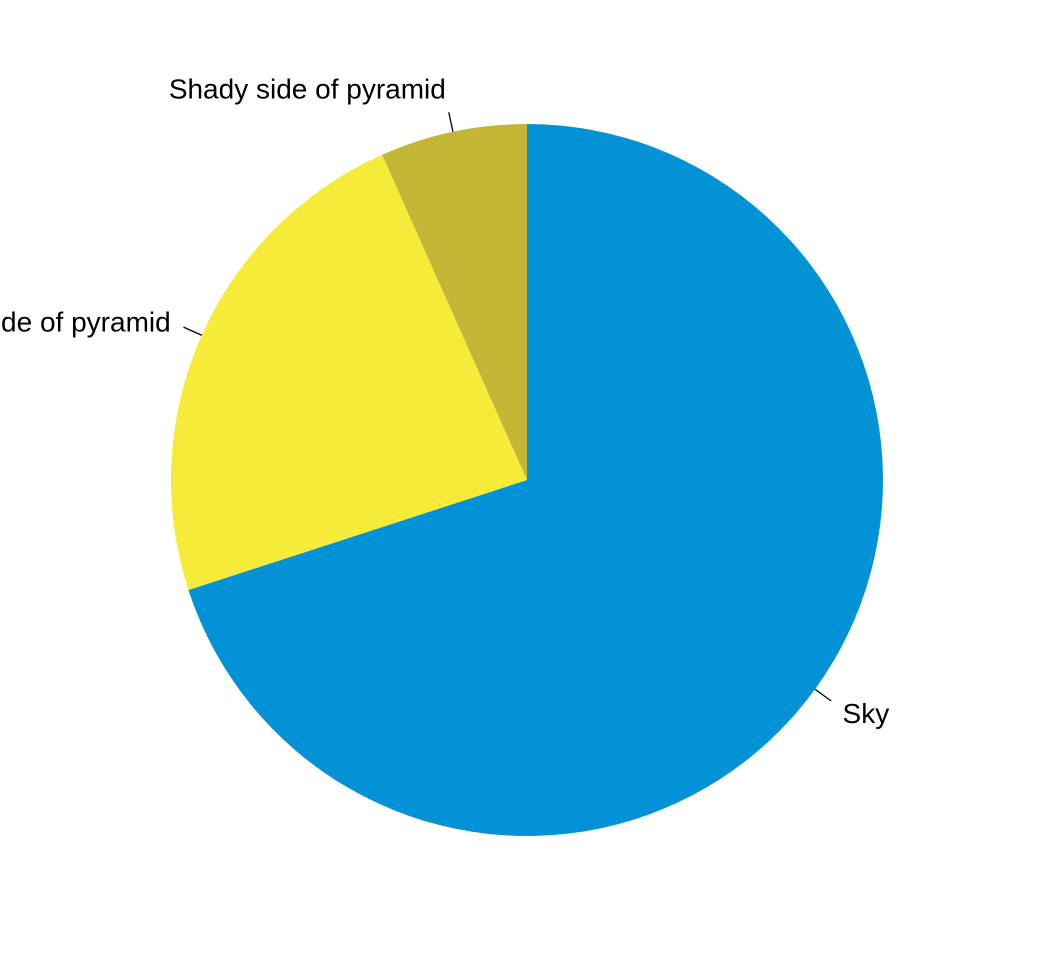 This screenshot has width=1056, height=960. I want to click on slice-label-shady-side-of-pyramid: Shady side of pyramid, so click(307, 89).